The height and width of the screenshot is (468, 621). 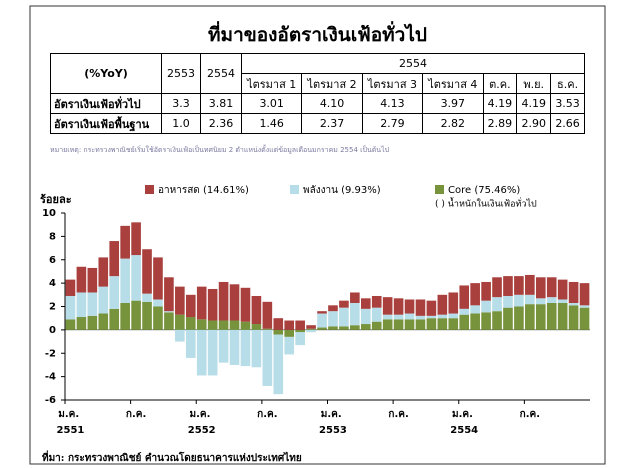 I want to click on legend-label: Core (75.46%), so click(x=484, y=190).